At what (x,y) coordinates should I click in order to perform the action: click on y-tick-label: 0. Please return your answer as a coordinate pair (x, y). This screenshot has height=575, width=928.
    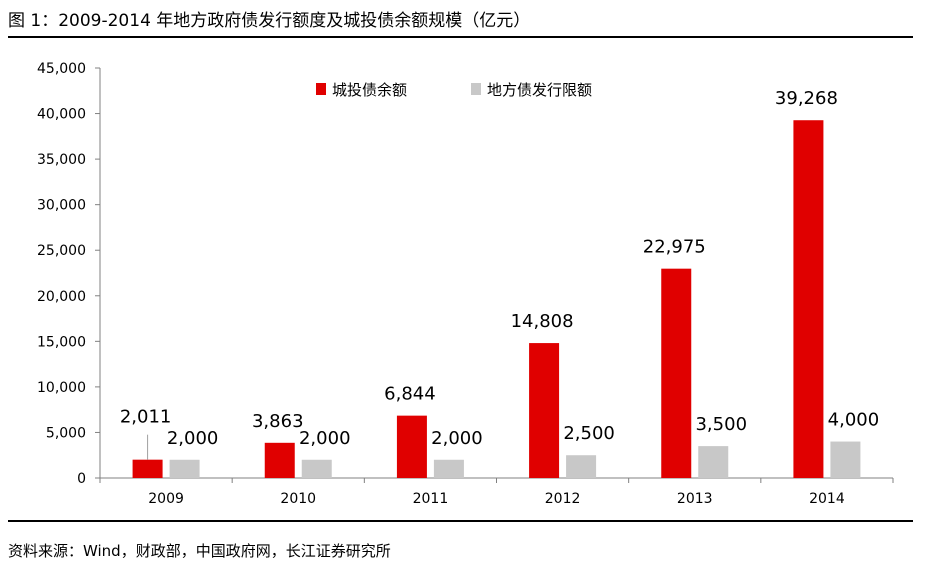
    Looking at the image, I should click on (81, 479).